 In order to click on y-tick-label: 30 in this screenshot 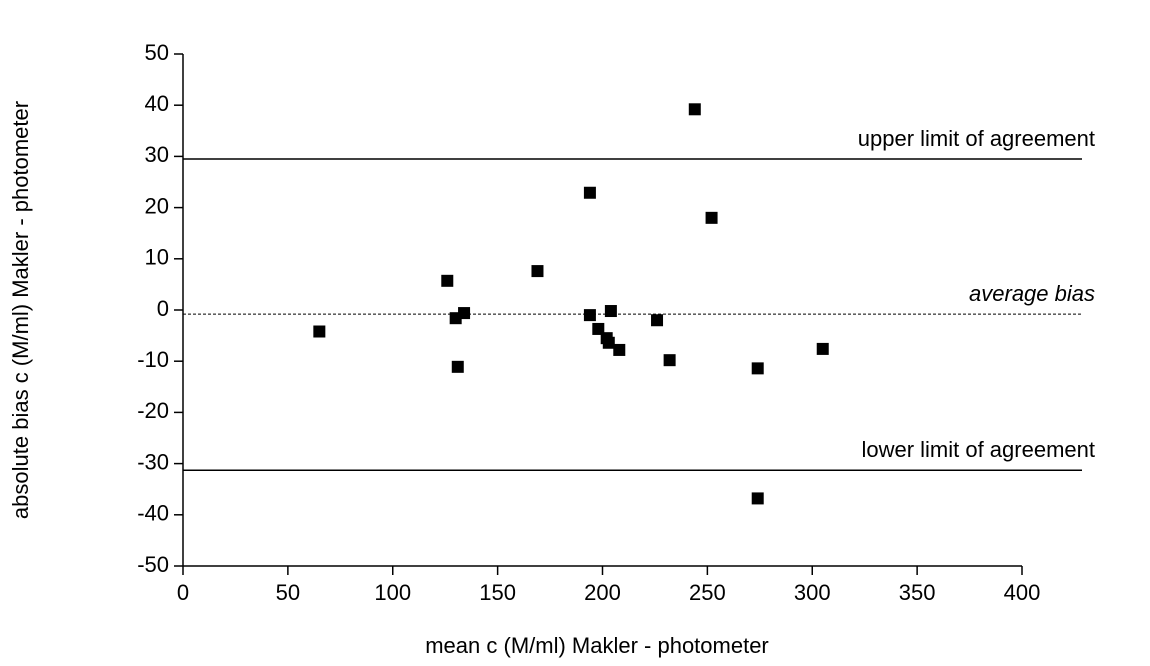, I will do `click(157, 154)`.